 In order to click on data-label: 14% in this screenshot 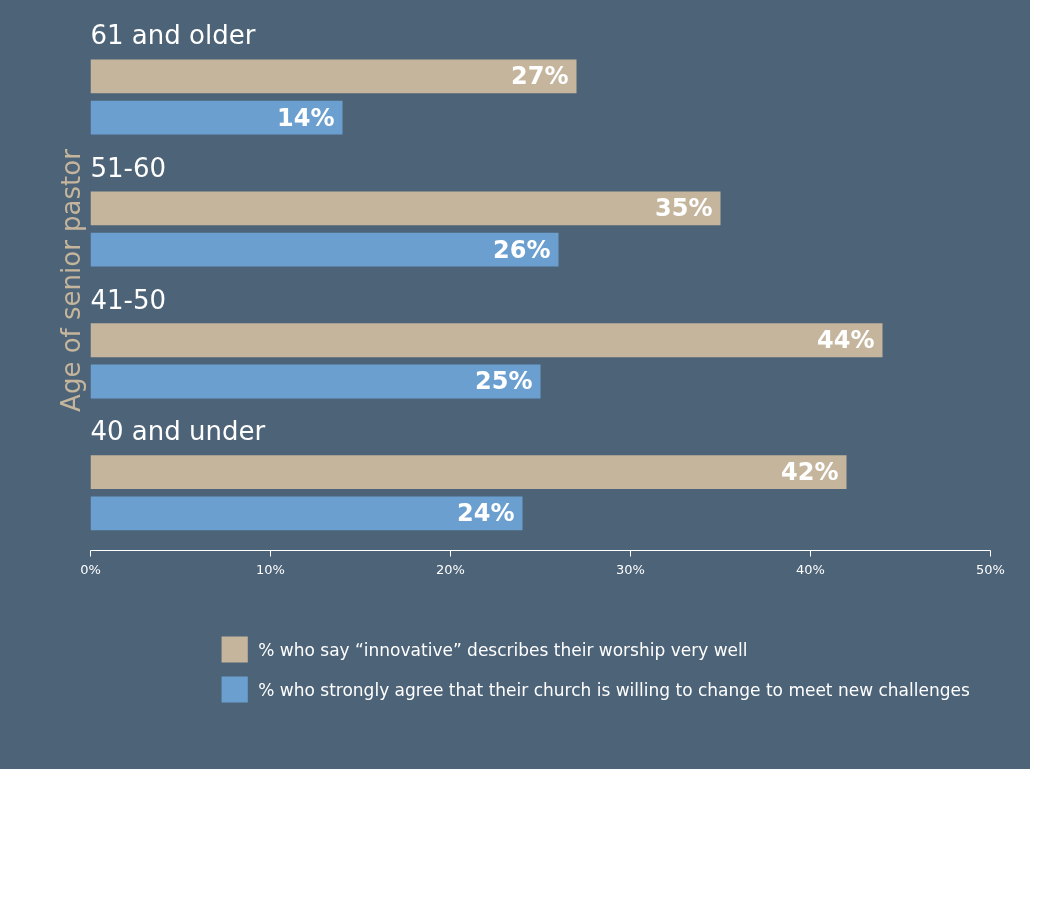, I will do `click(306, 117)`.